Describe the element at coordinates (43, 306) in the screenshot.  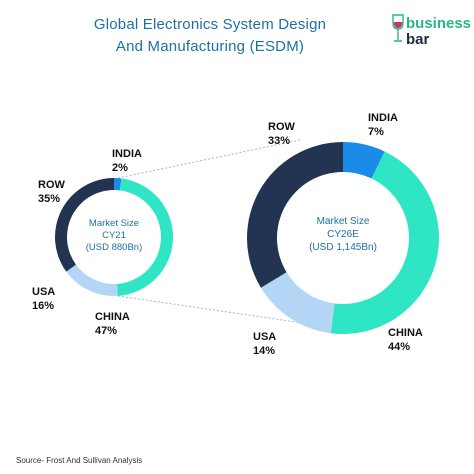
I see `slice-value-usa: 16%` at that location.